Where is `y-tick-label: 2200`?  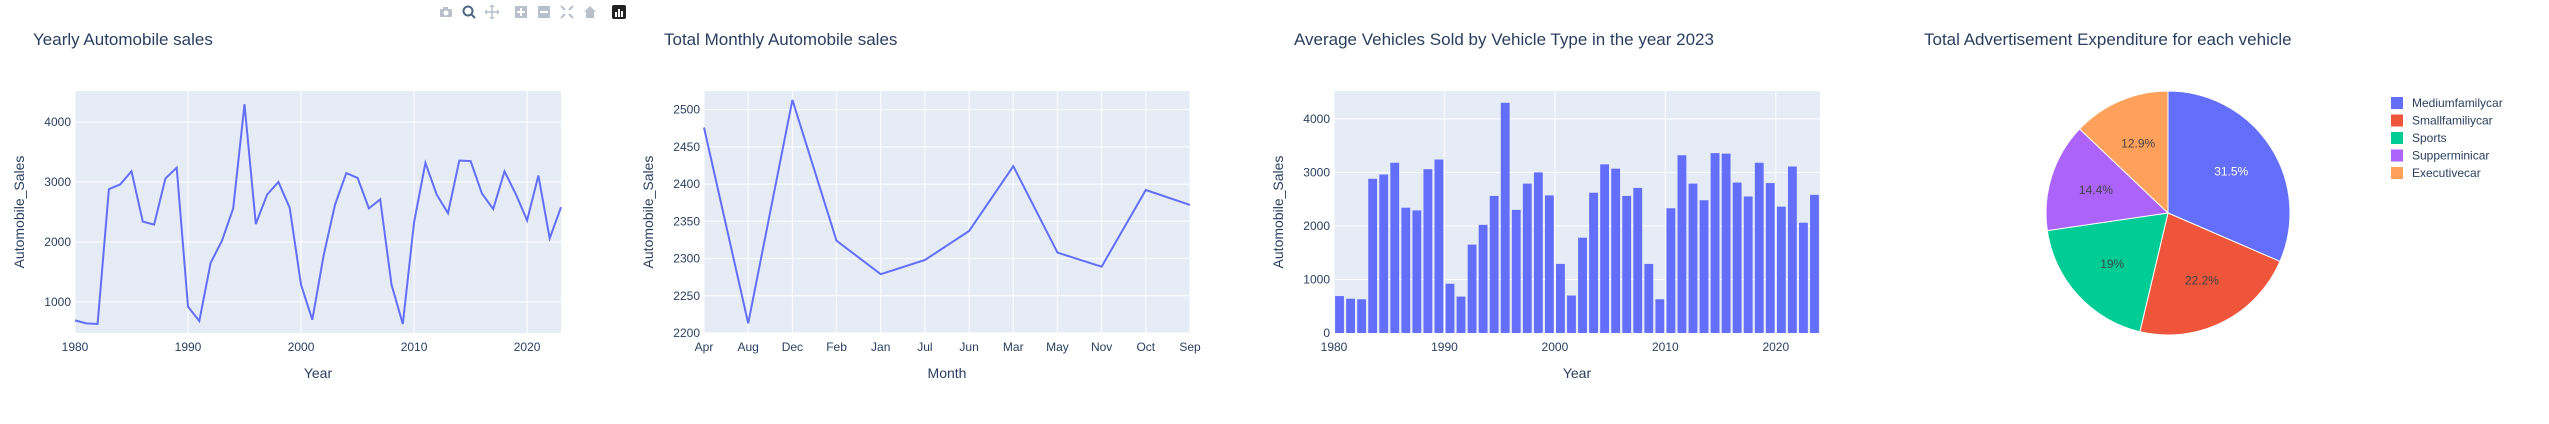 y-tick-label: 2200 is located at coordinates (686, 333).